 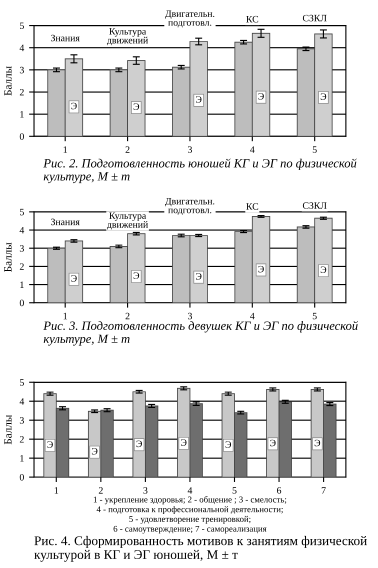 I want to click on text: Рис. 2. Подготовленность юношей КГ и ЭГ по физической культуре, M ± m, so click(x=200, y=171).